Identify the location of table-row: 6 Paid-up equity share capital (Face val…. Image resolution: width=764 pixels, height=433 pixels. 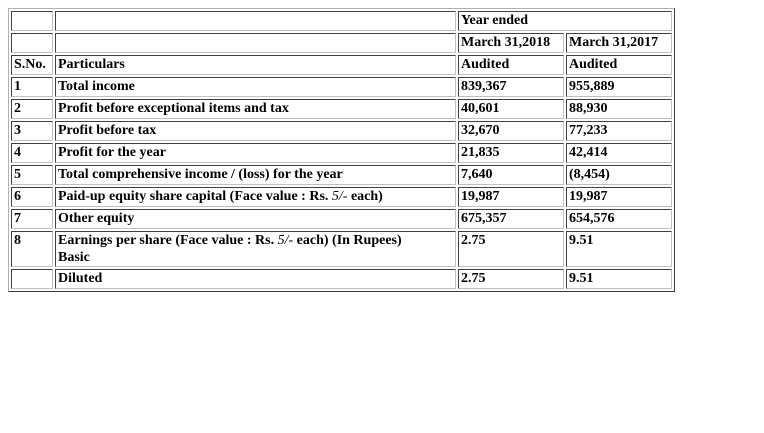
(341, 197).